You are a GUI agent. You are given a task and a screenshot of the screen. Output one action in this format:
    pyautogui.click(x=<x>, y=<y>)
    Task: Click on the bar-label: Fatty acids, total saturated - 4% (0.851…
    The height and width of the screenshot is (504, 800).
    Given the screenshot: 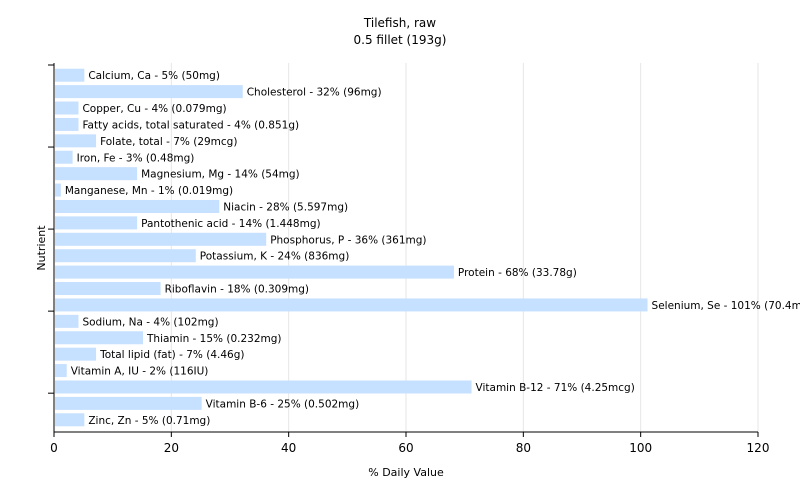 What is the action you would take?
    pyautogui.click(x=190, y=125)
    